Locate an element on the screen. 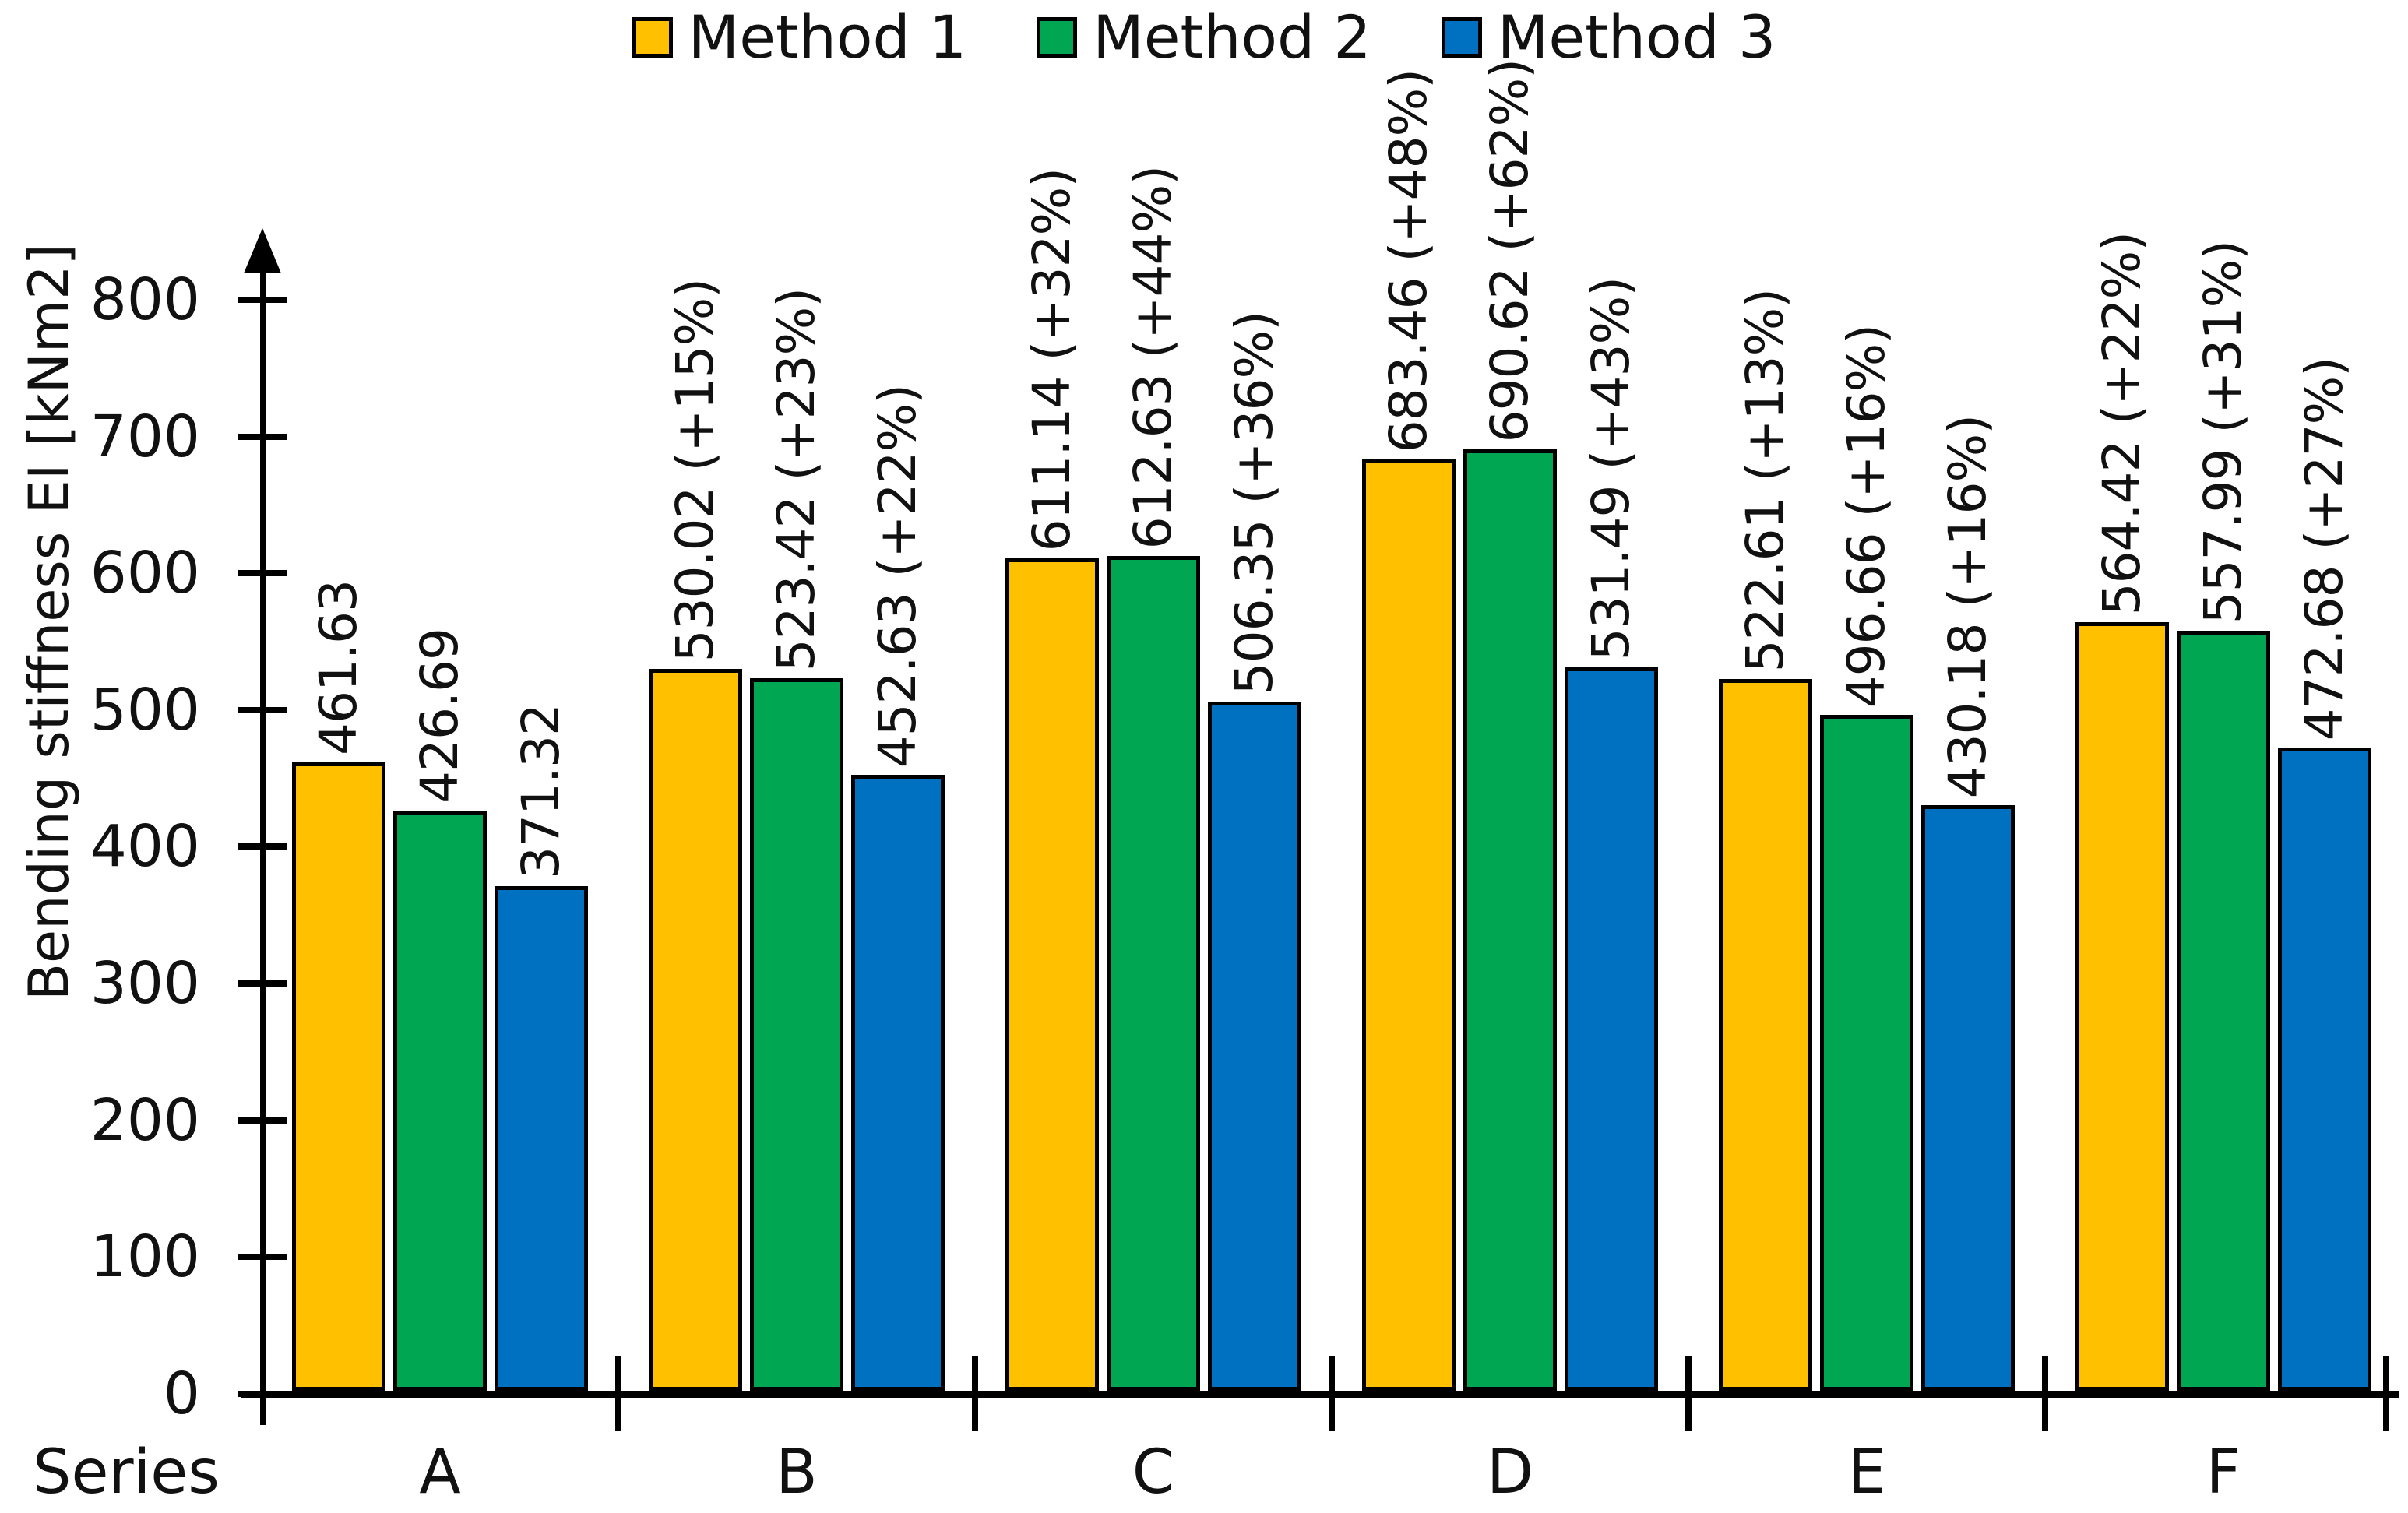  bar-method-1-c: 611.14 (+32%) is located at coordinates (1052, 779).